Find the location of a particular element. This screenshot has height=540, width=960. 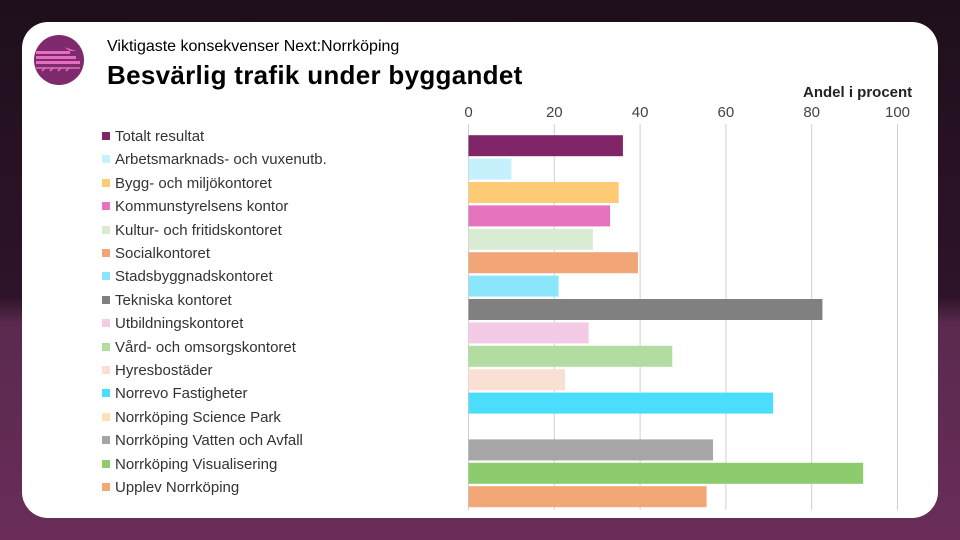

legend-item: Bygg- och miljökontoret is located at coordinates (187, 184).